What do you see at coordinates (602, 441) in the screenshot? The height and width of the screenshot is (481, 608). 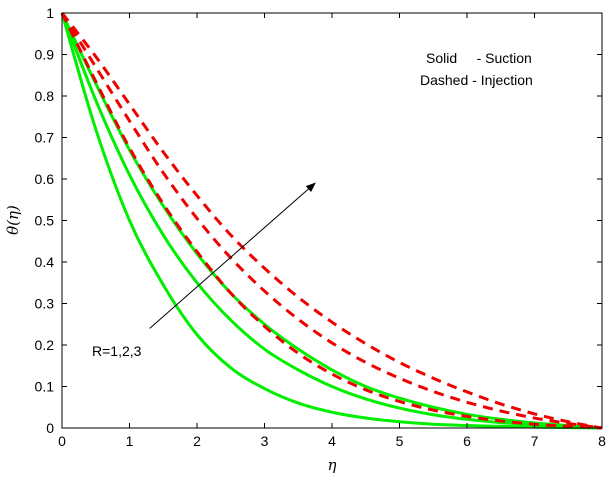 I see `x-tick-label: 8` at bounding box center [602, 441].